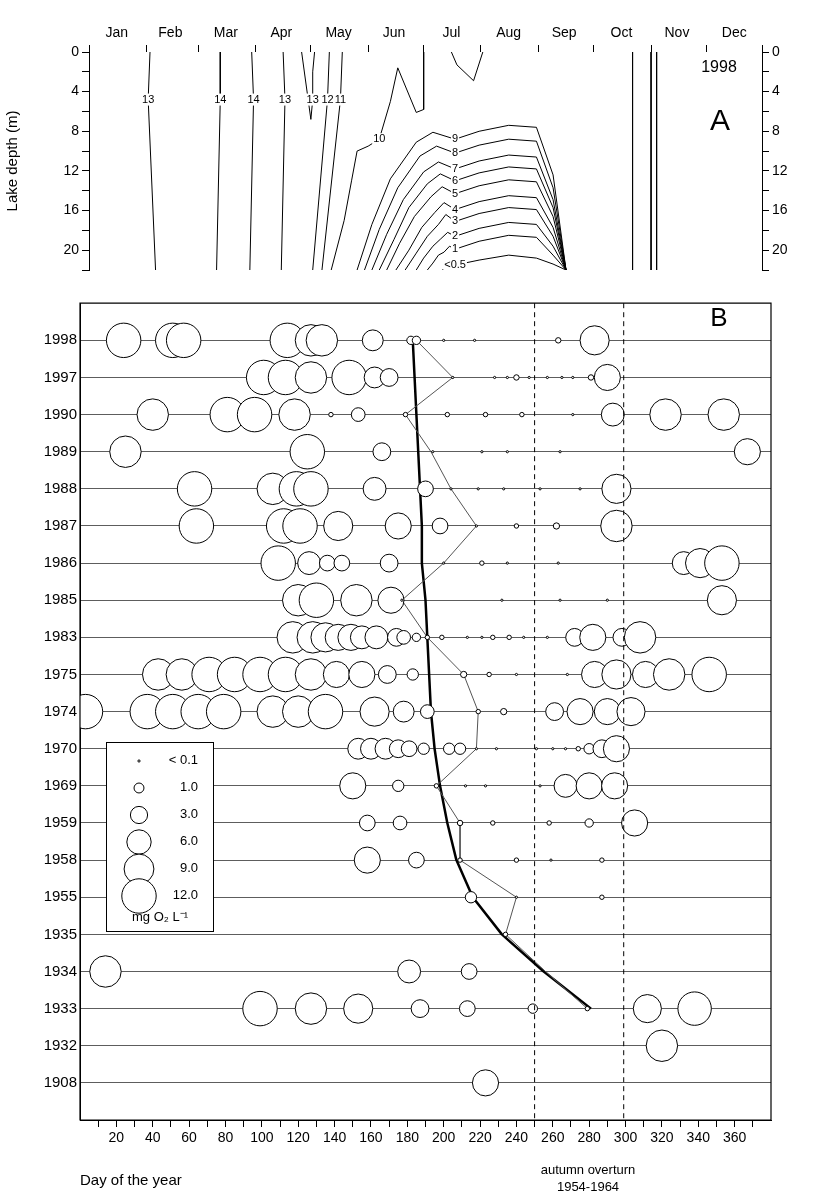 The width and height of the screenshot is (818, 1194). Describe the element at coordinates (662, 1137) in the screenshot. I see `x-tick-label: 320` at that location.